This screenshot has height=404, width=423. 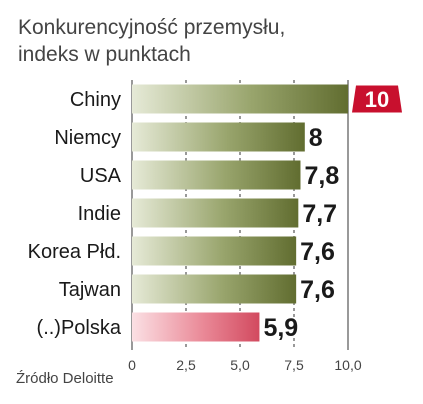 What do you see at coordinates (319, 214) in the screenshot?
I see `value-label: 7,7` at bounding box center [319, 214].